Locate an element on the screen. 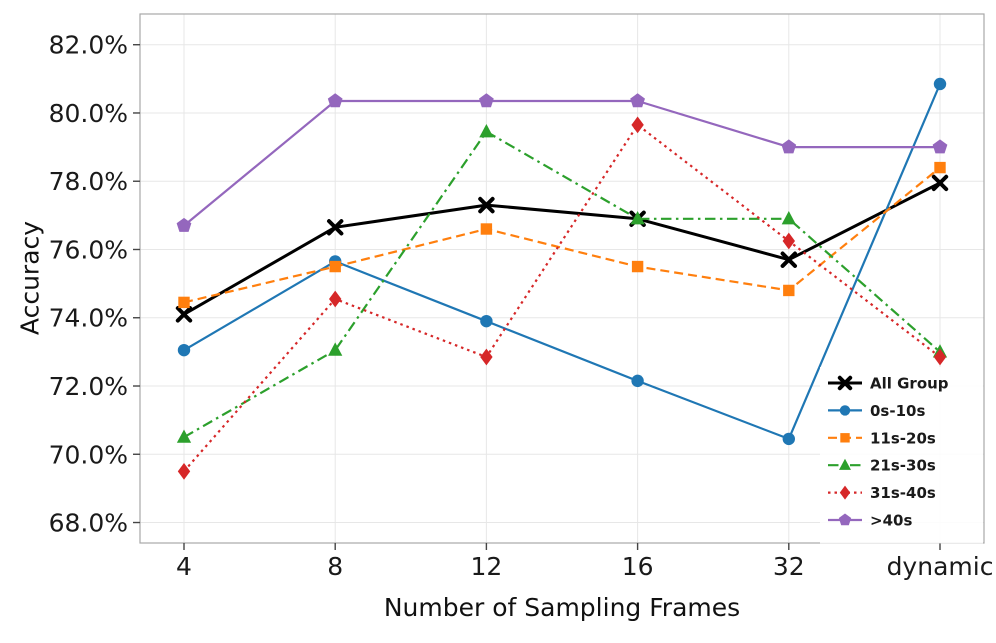 The image size is (996, 643). legend-label: 31s-40s is located at coordinates (903, 493).